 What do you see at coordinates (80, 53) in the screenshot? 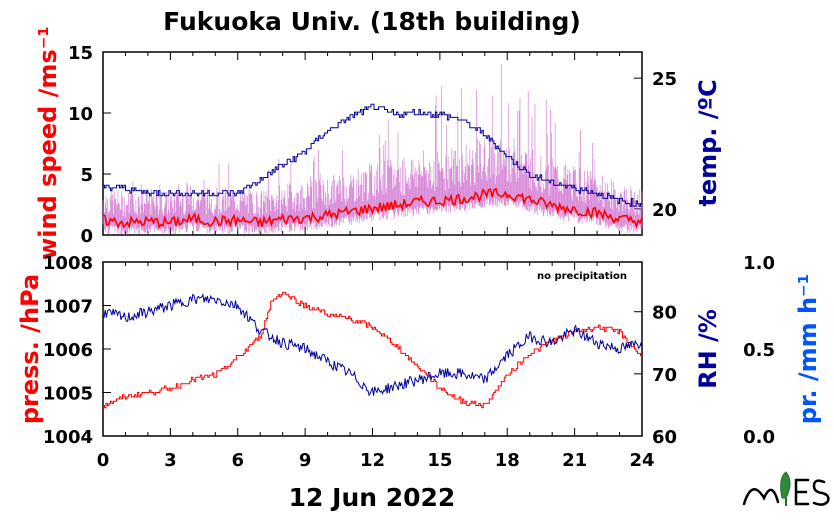
I see `left-y-tick-label: 15` at bounding box center [80, 53].